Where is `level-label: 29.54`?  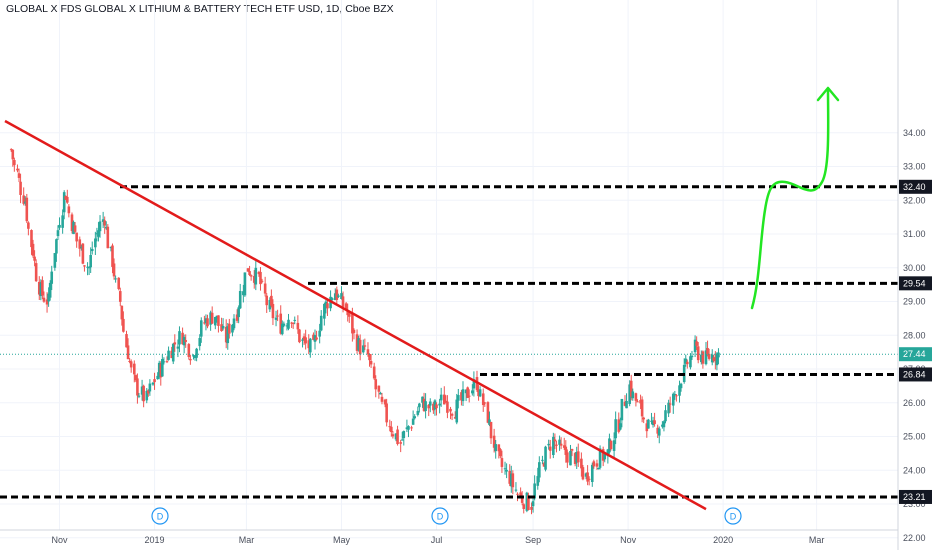
level-label: 29.54 is located at coordinates (914, 283).